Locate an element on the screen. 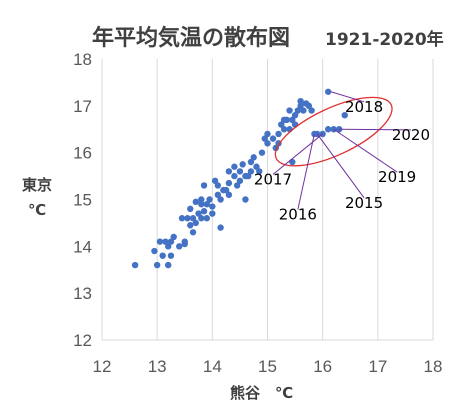 This screenshot has height=408, width=476. annotation-label: 2018 is located at coordinates (364, 107).